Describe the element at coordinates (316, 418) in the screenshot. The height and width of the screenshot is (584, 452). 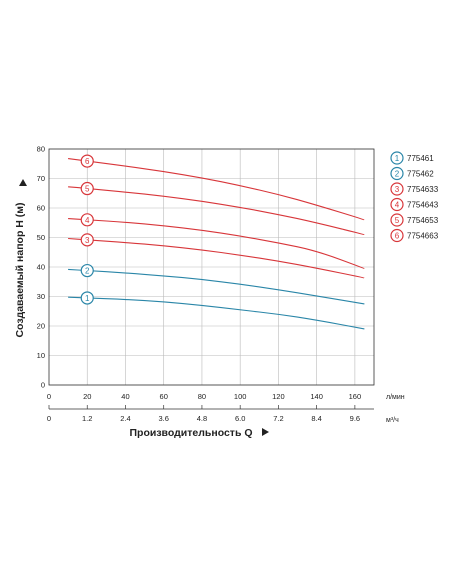
I see `x-tick-label-secondary: 8.4` at that location.